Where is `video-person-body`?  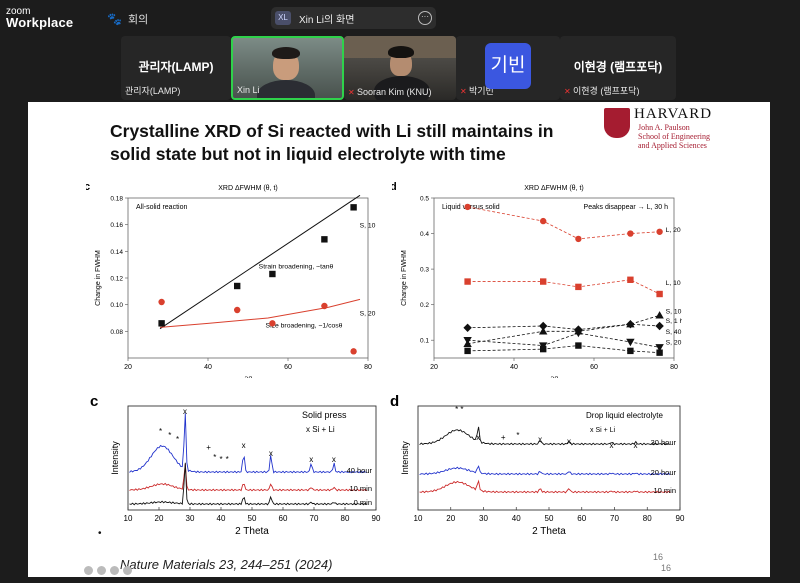
video-person-body is located at coordinates (402, 88).